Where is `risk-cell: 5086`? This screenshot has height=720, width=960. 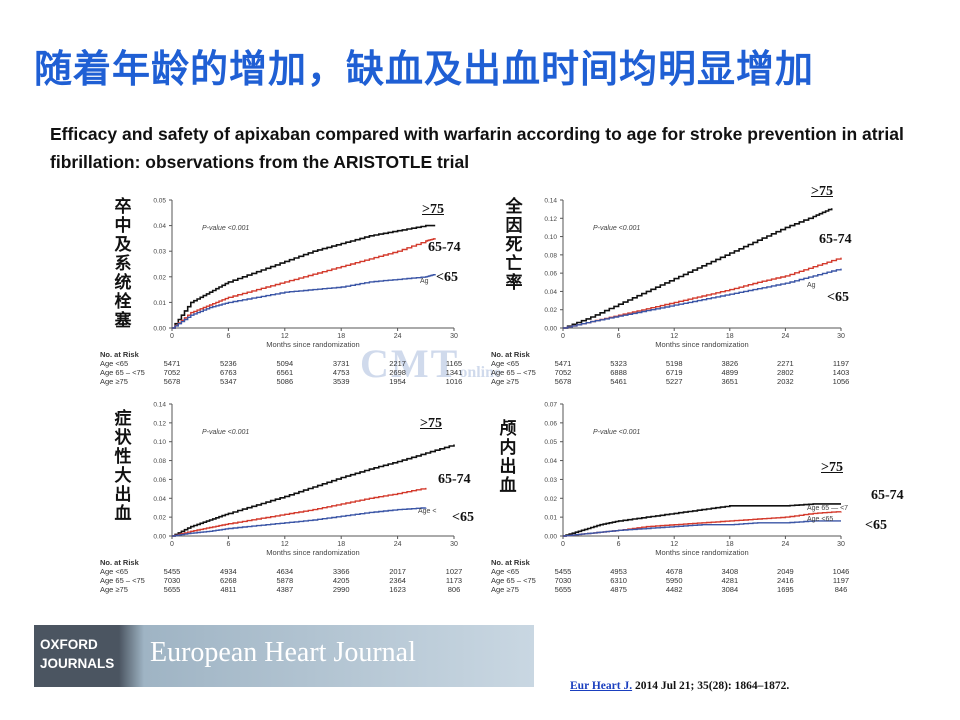
risk-cell: 5086 is located at coordinates (285, 381).